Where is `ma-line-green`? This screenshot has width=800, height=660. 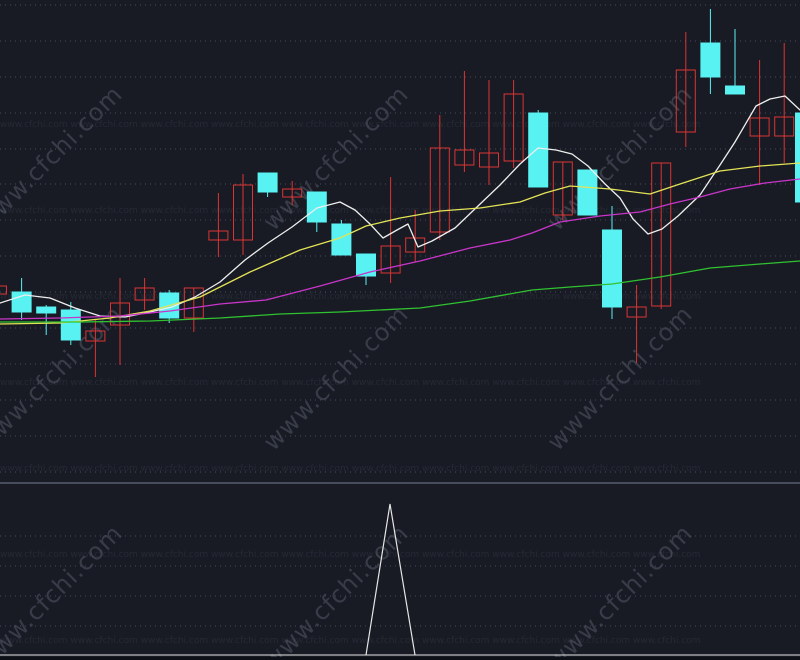 ma-line-green is located at coordinates (400, 291).